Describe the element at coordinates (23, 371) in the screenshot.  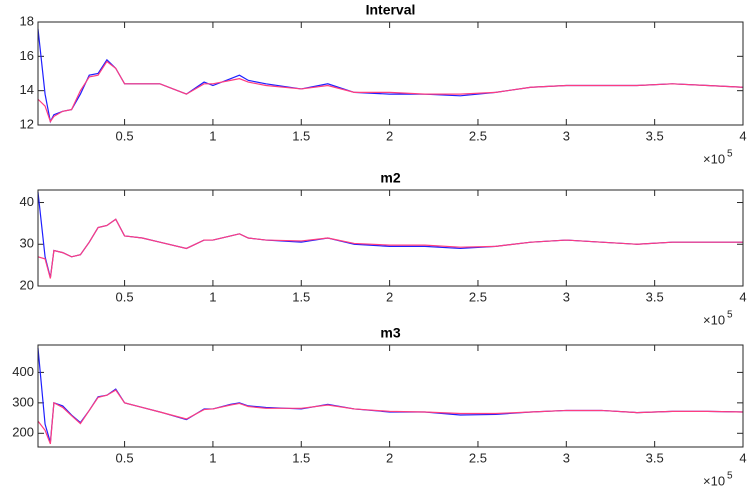
I see `y-tick-label: 400` at that location.